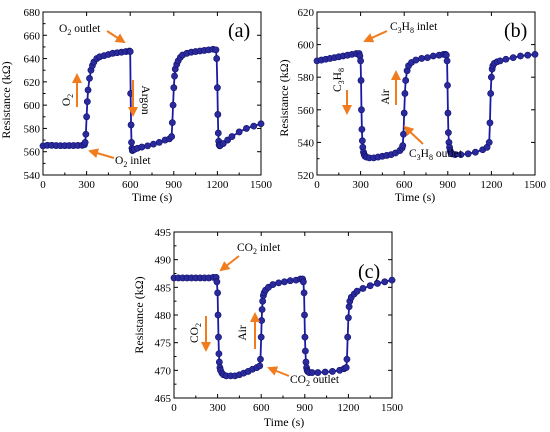  What do you see at coordinates (196, 333) in the screenshot?
I see `svg-text: CO2` at bounding box center [196, 333].